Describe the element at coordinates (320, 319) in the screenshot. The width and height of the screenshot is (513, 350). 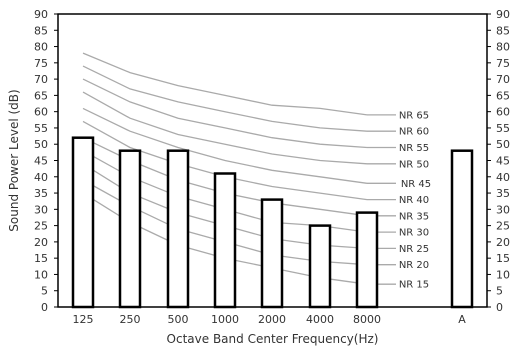
I see `x-tick-label: 4000` at that location.